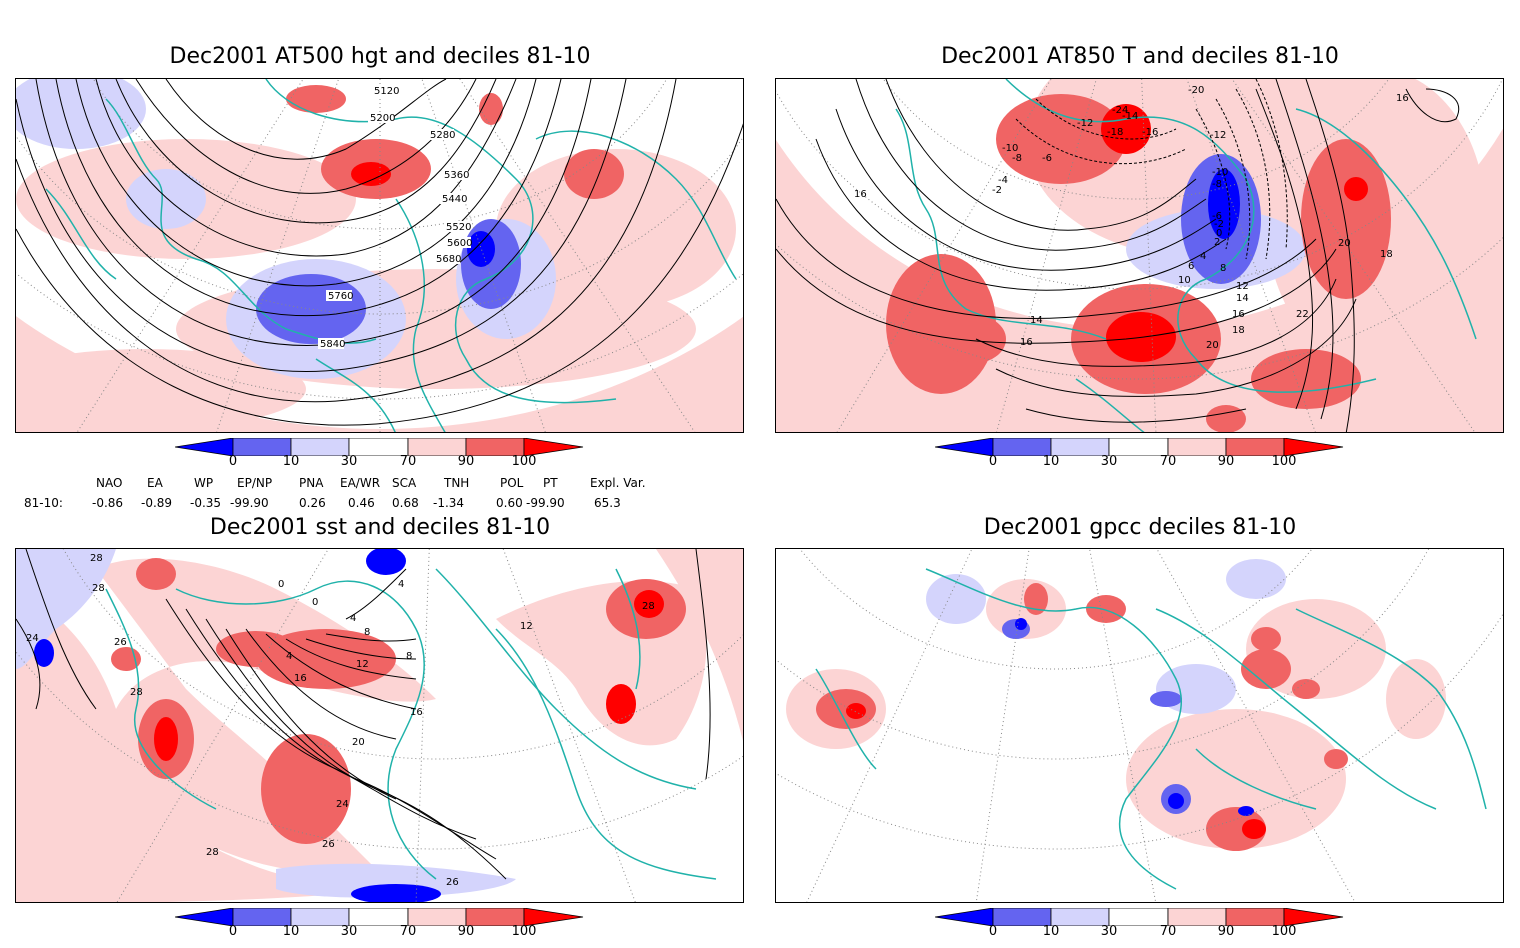  I want to click on index-header: TNH, so click(457, 483).